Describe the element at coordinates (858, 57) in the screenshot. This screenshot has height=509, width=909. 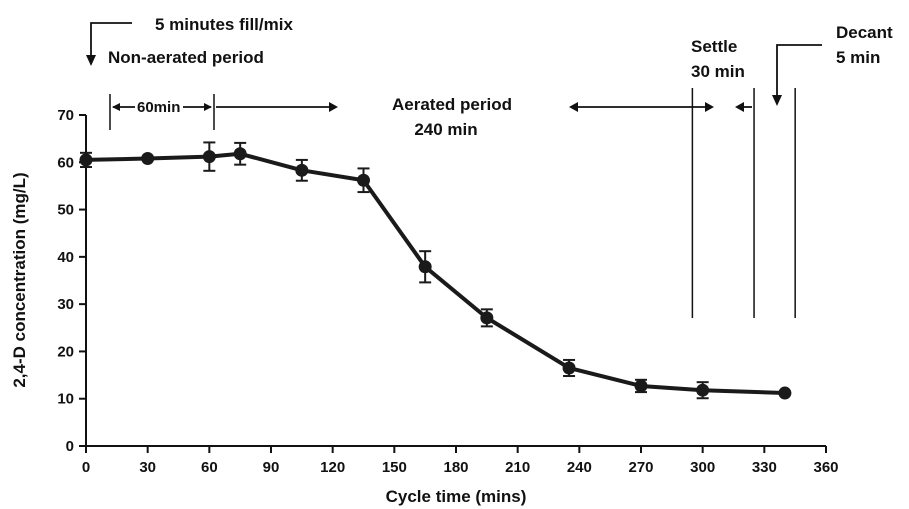
I see `decant-label-line2: 5 min` at that location.